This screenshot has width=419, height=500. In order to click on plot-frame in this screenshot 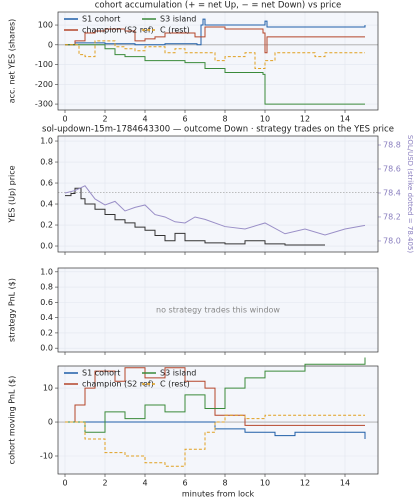, I will do `click(218, 310)`.